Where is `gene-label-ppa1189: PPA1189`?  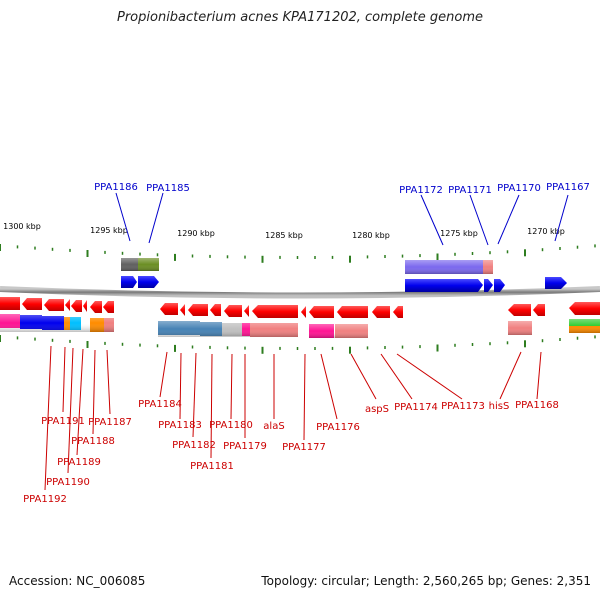
gene-label-ppa1189: PPA1189 is located at coordinates (79, 462).